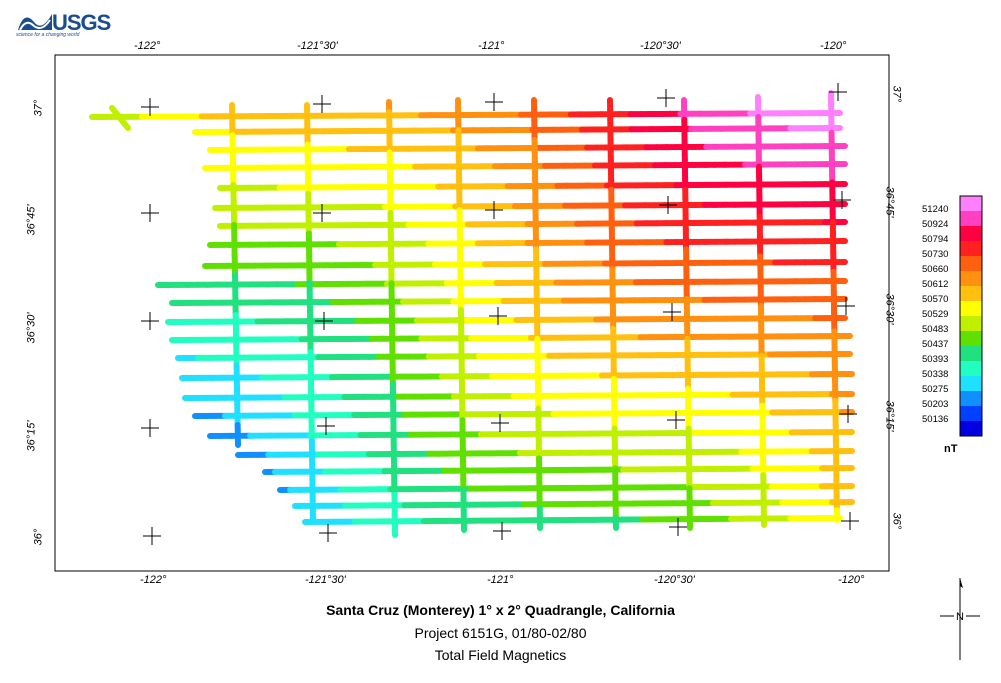  Describe the element at coordinates (889, 416) in the screenshot. I see `right-lat-label: 36°15'` at that location.